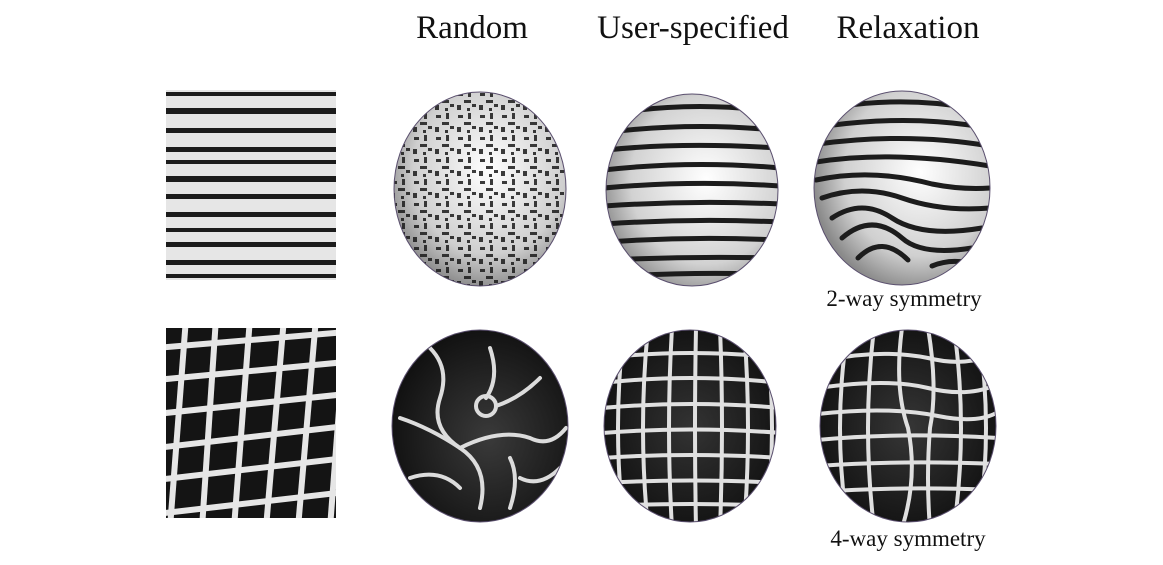 This screenshot has width=1163, height=565. Describe the element at coordinates (902, 188) in the screenshot. I see `sphere-relaxation-stripes` at that location.